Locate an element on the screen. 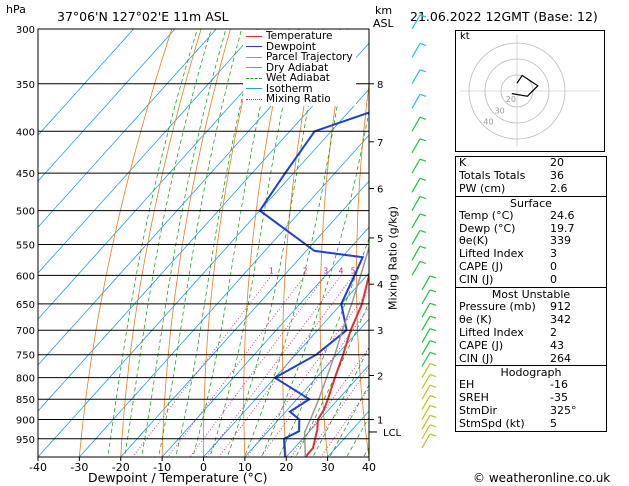  row-key: EH is located at coordinates (467, 385).